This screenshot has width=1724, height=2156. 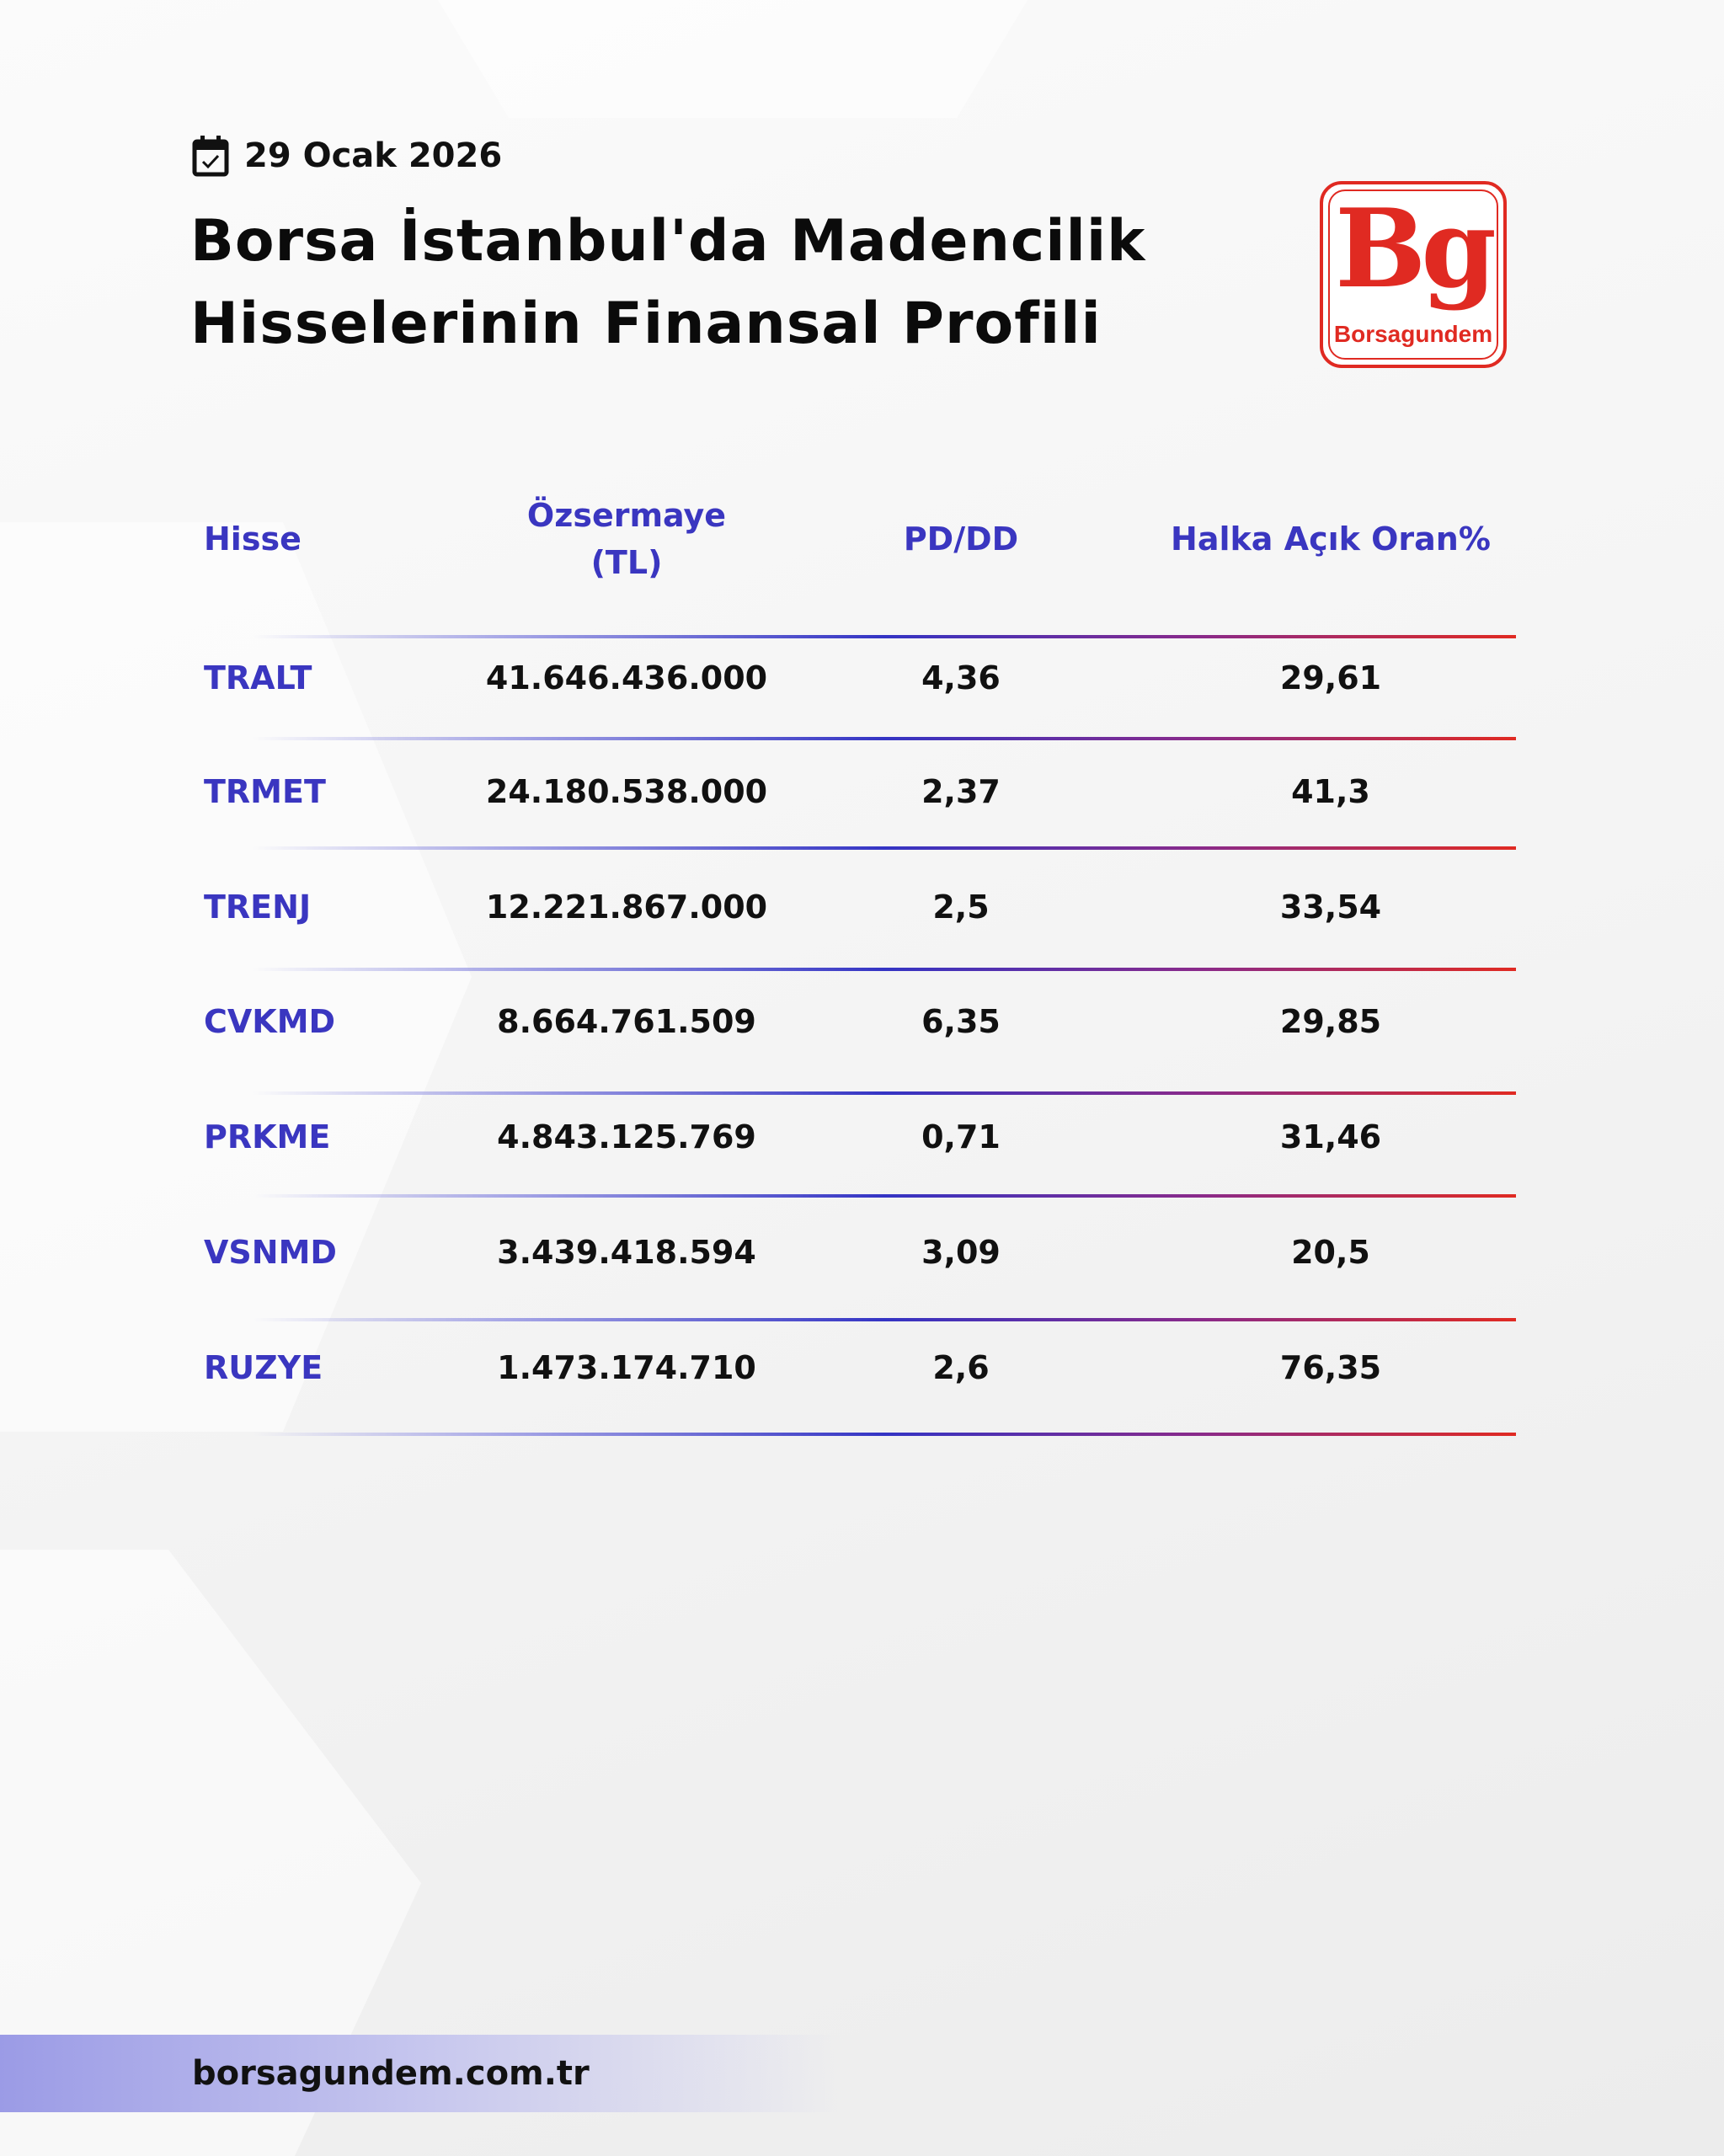 I want to click on pddd-cell: 2,5, so click(x=961, y=908).